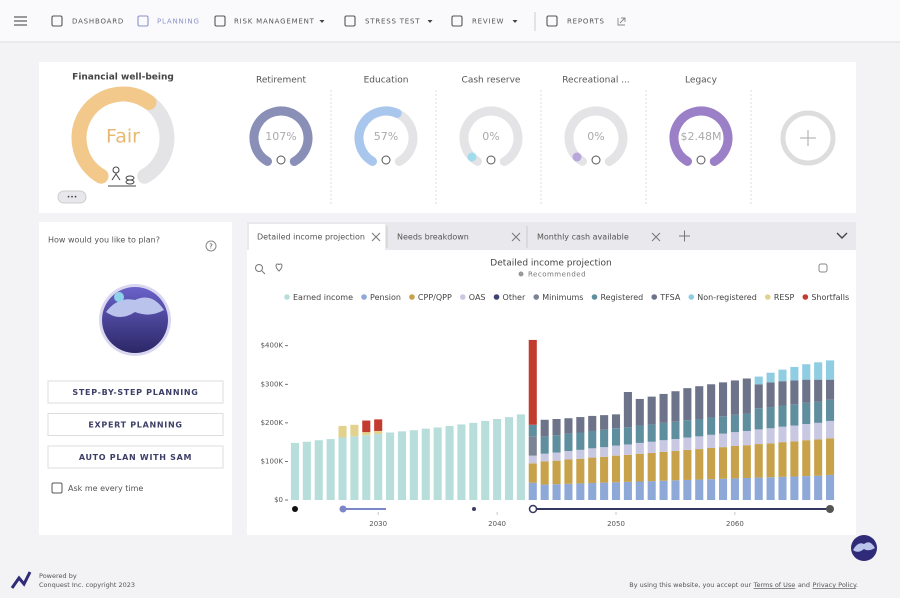 The image size is (900, 598). What do you see at coordinates (385, 297) in the screenshot?
I see `legend-label: Pension` at bounding box center [385, 297].